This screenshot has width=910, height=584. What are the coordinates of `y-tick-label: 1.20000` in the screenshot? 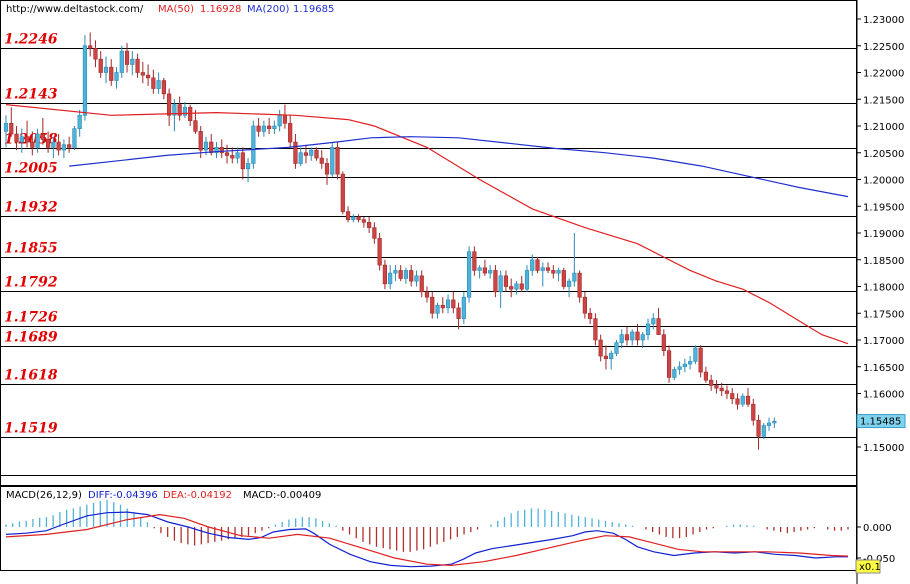 It's located at (883, 181).